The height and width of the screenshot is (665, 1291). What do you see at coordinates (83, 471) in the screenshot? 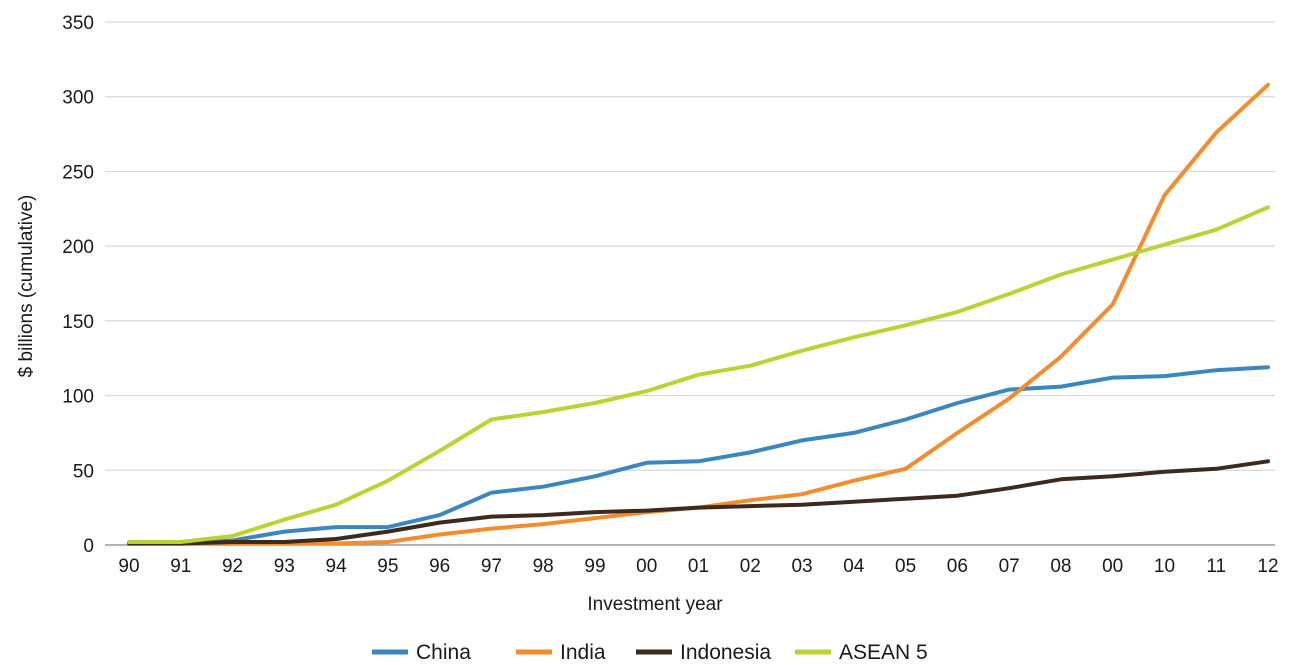
I see `y-tick-label: 50` at bounding box center [83, 471].